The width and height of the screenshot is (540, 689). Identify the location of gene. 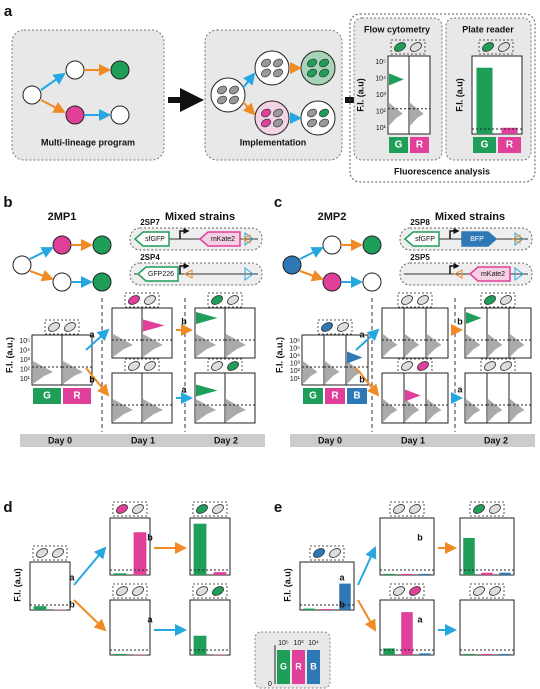
(219, 239).